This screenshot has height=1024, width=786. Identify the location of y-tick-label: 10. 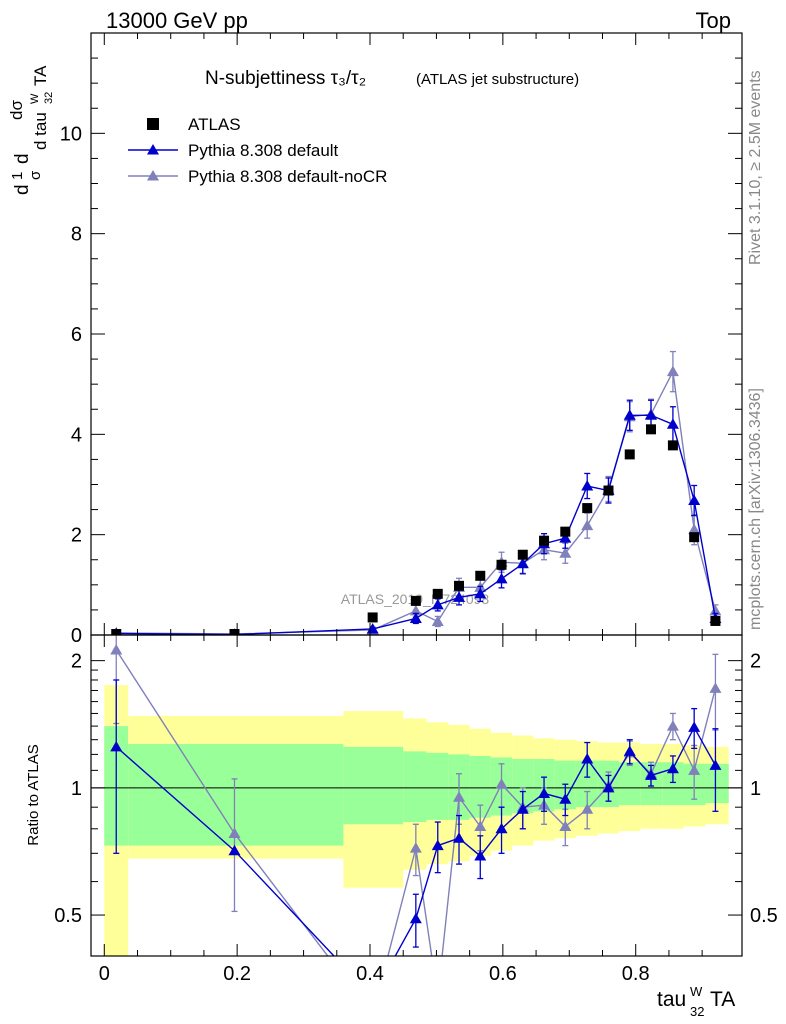
(71, 134).